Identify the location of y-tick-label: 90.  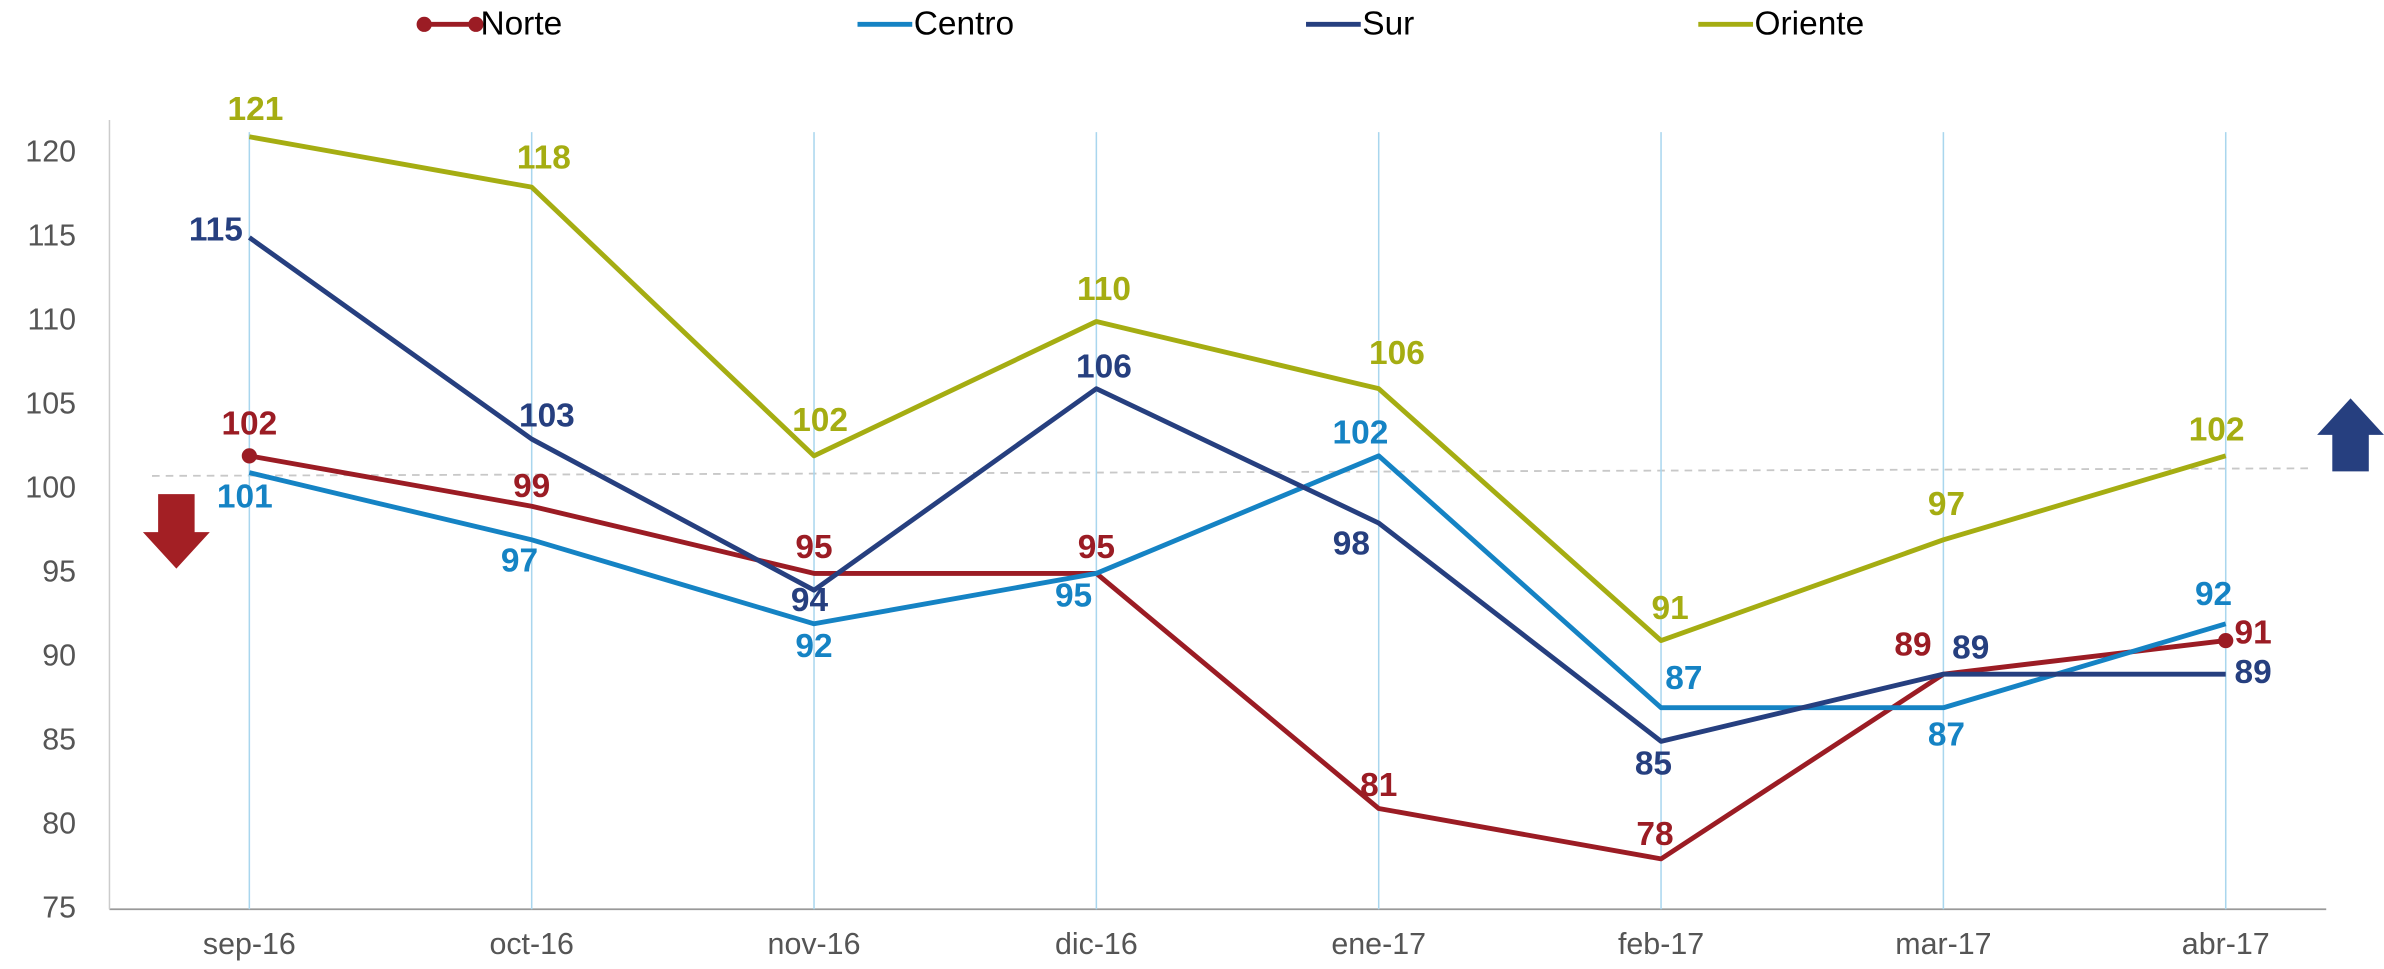
(59, 655).